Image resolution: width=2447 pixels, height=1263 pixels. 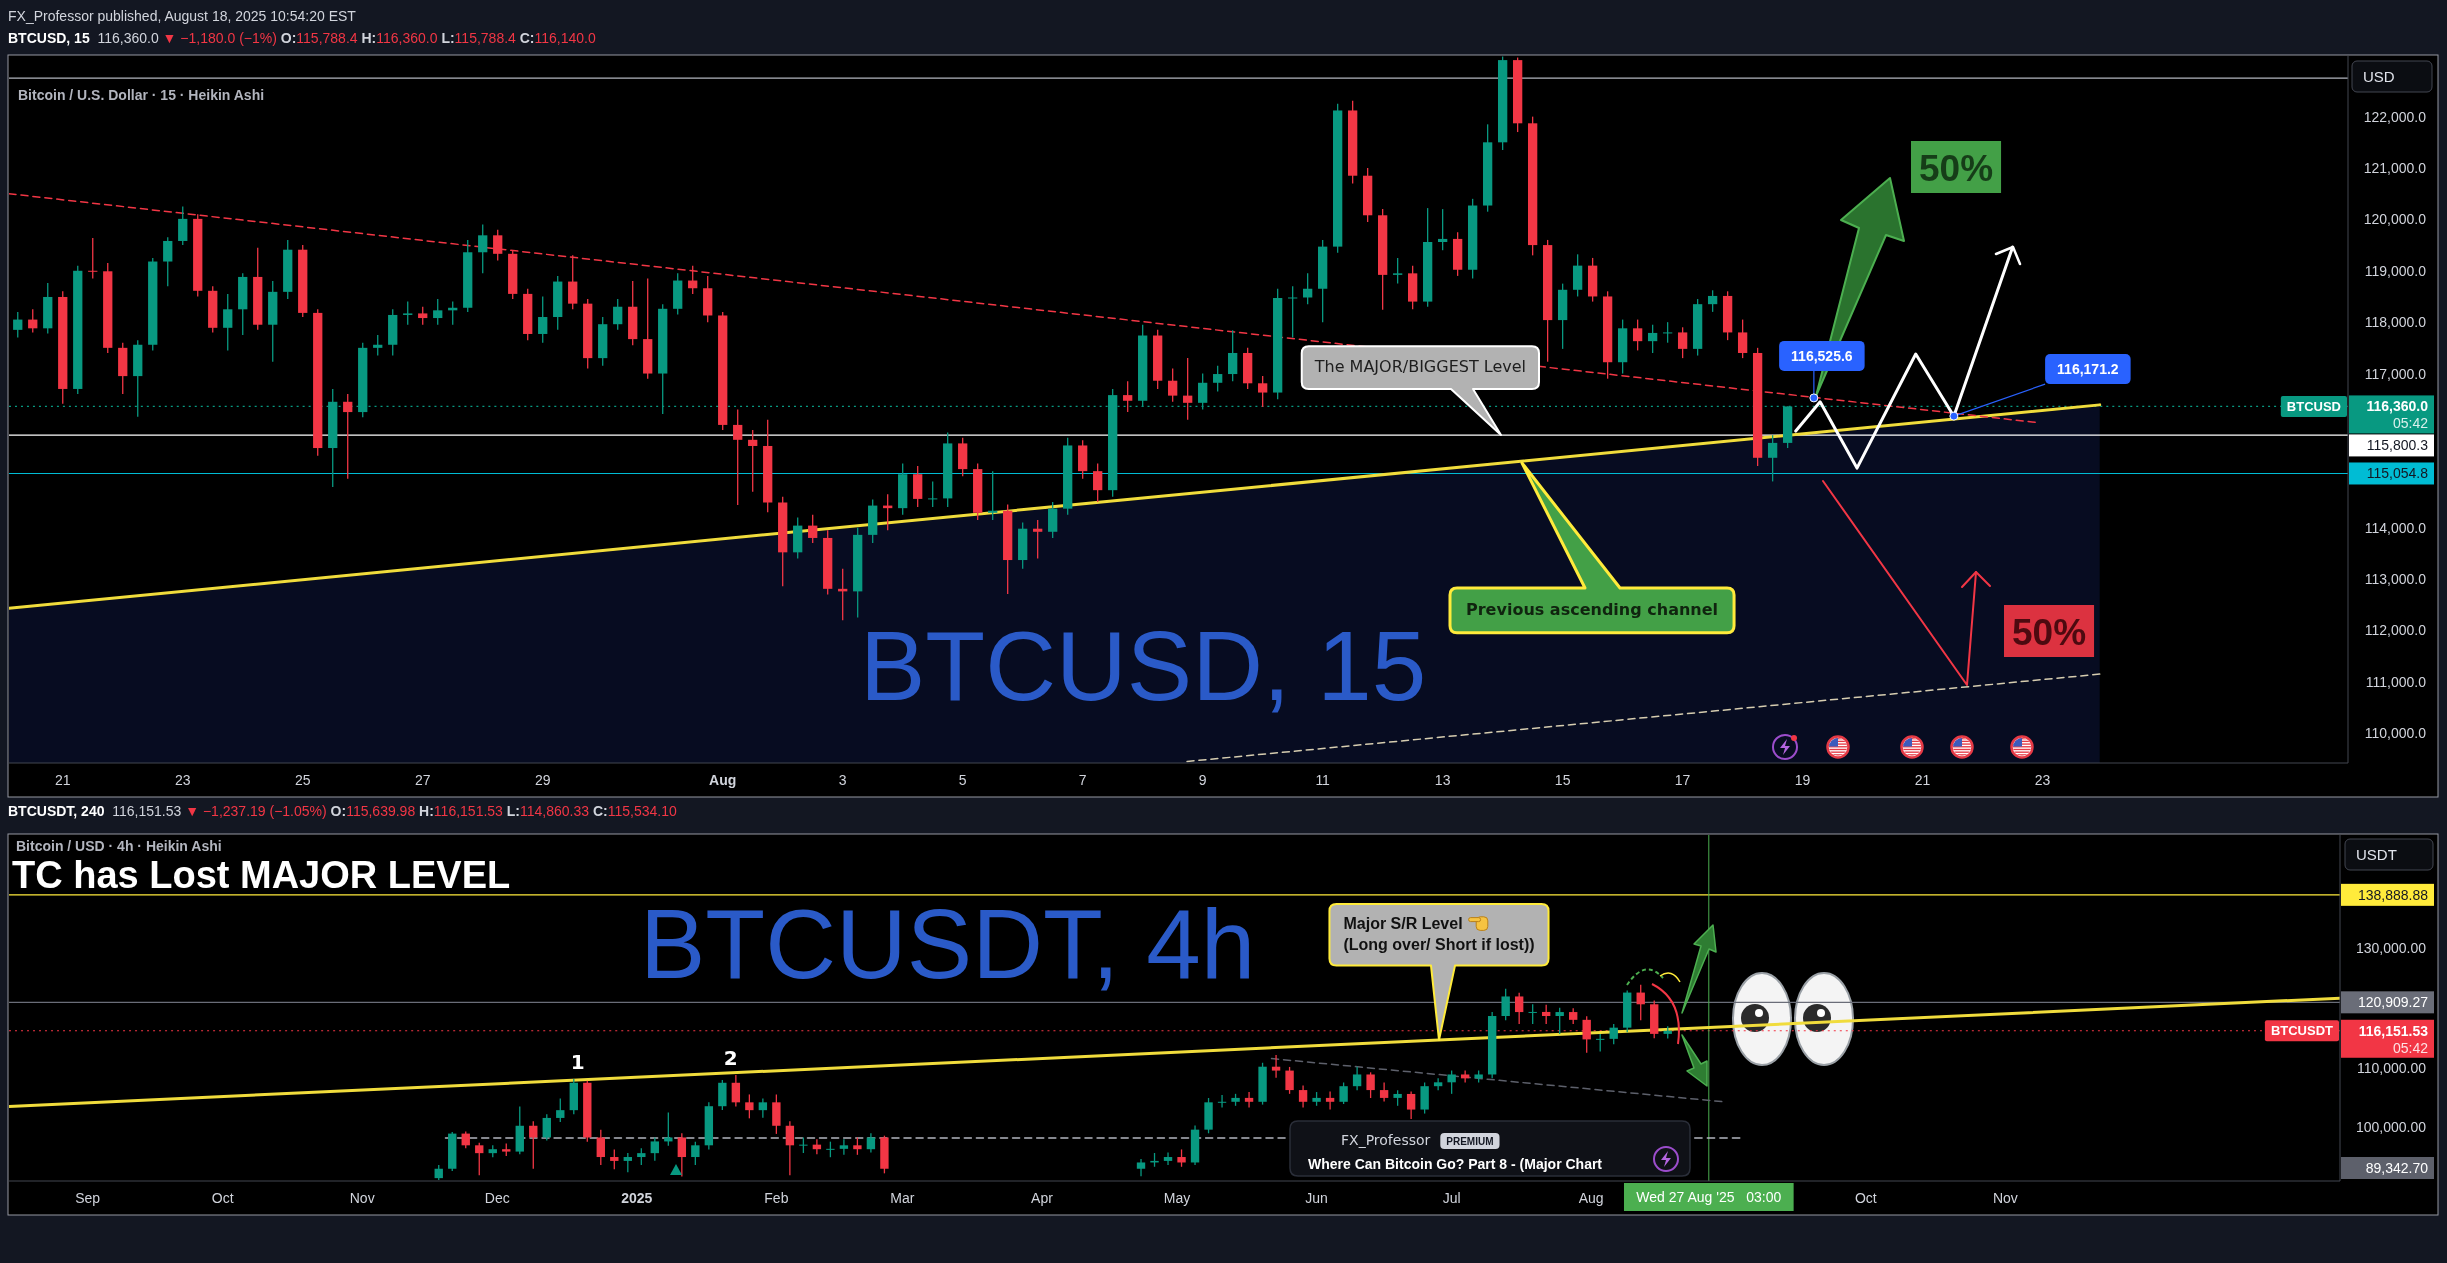 What do you see at coordinates (1592, 609) in the screenshot?
I see `annotation: Previous ascending channel` at bounding box center [1592, 609].